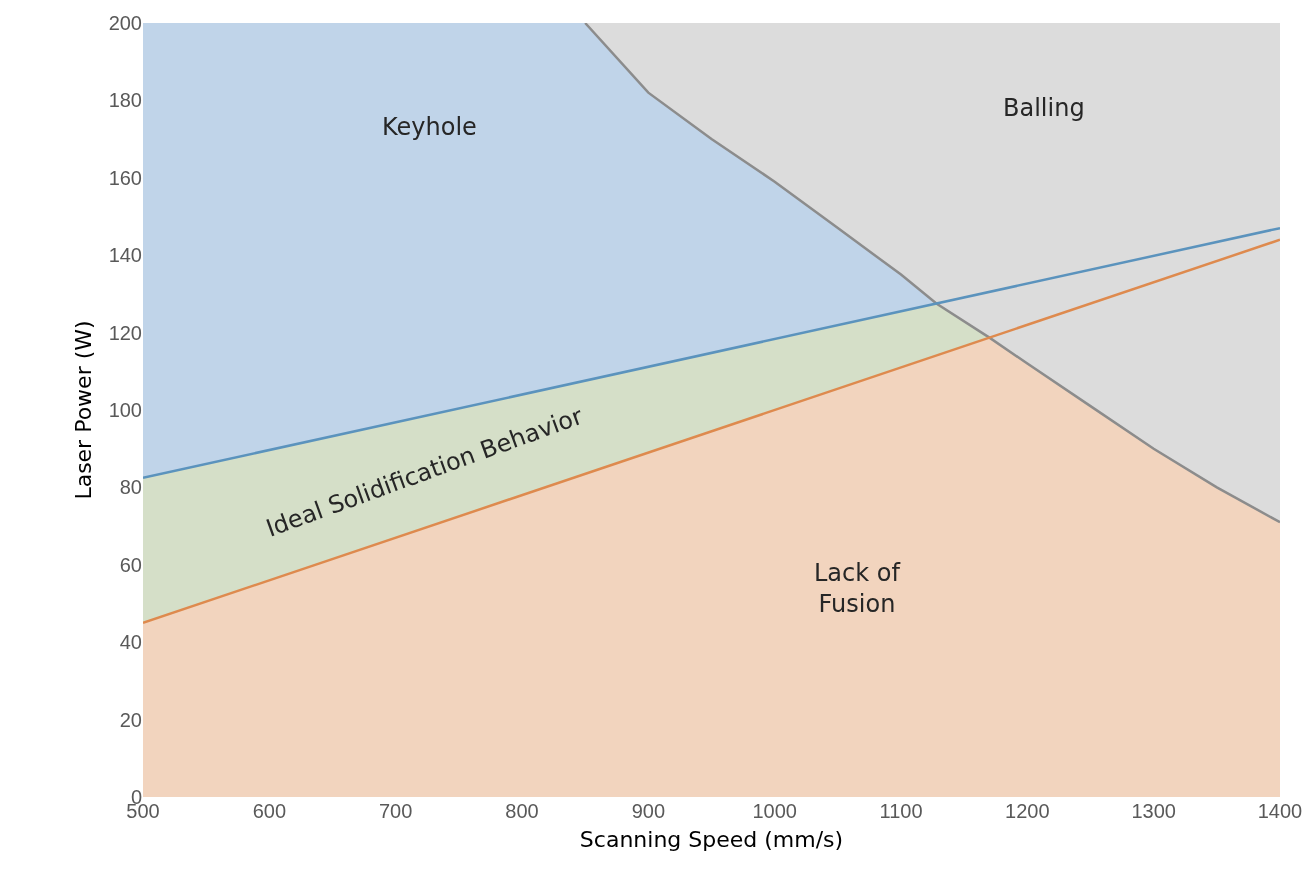 This screenshot has height=895, width=1314. What do you see at coordinates (269, 811) in the screenshot?
I see `x-tick-label: 600` at bounding box center [269, 811].